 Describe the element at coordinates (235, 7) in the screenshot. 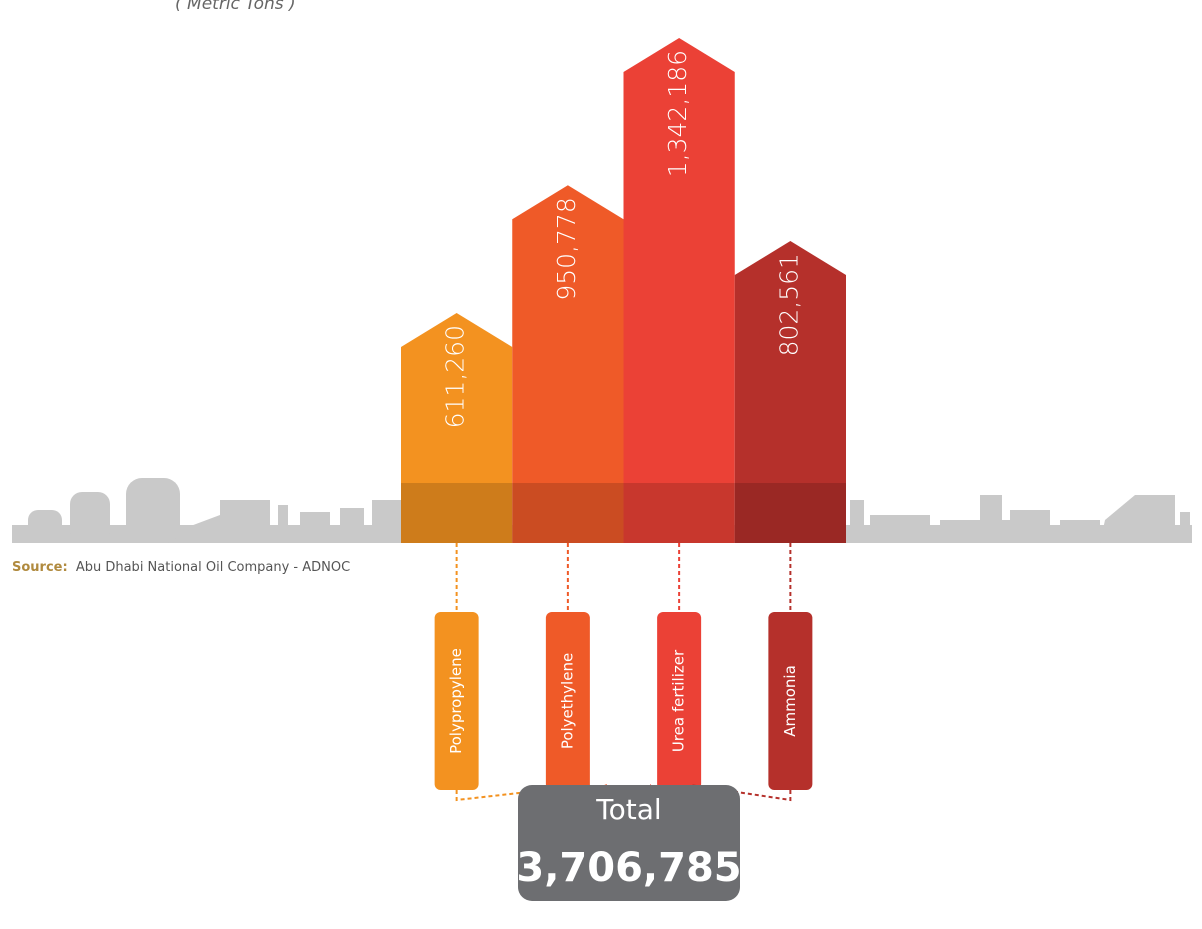

I see `subtitle: ( Metric Tons )` at that location.